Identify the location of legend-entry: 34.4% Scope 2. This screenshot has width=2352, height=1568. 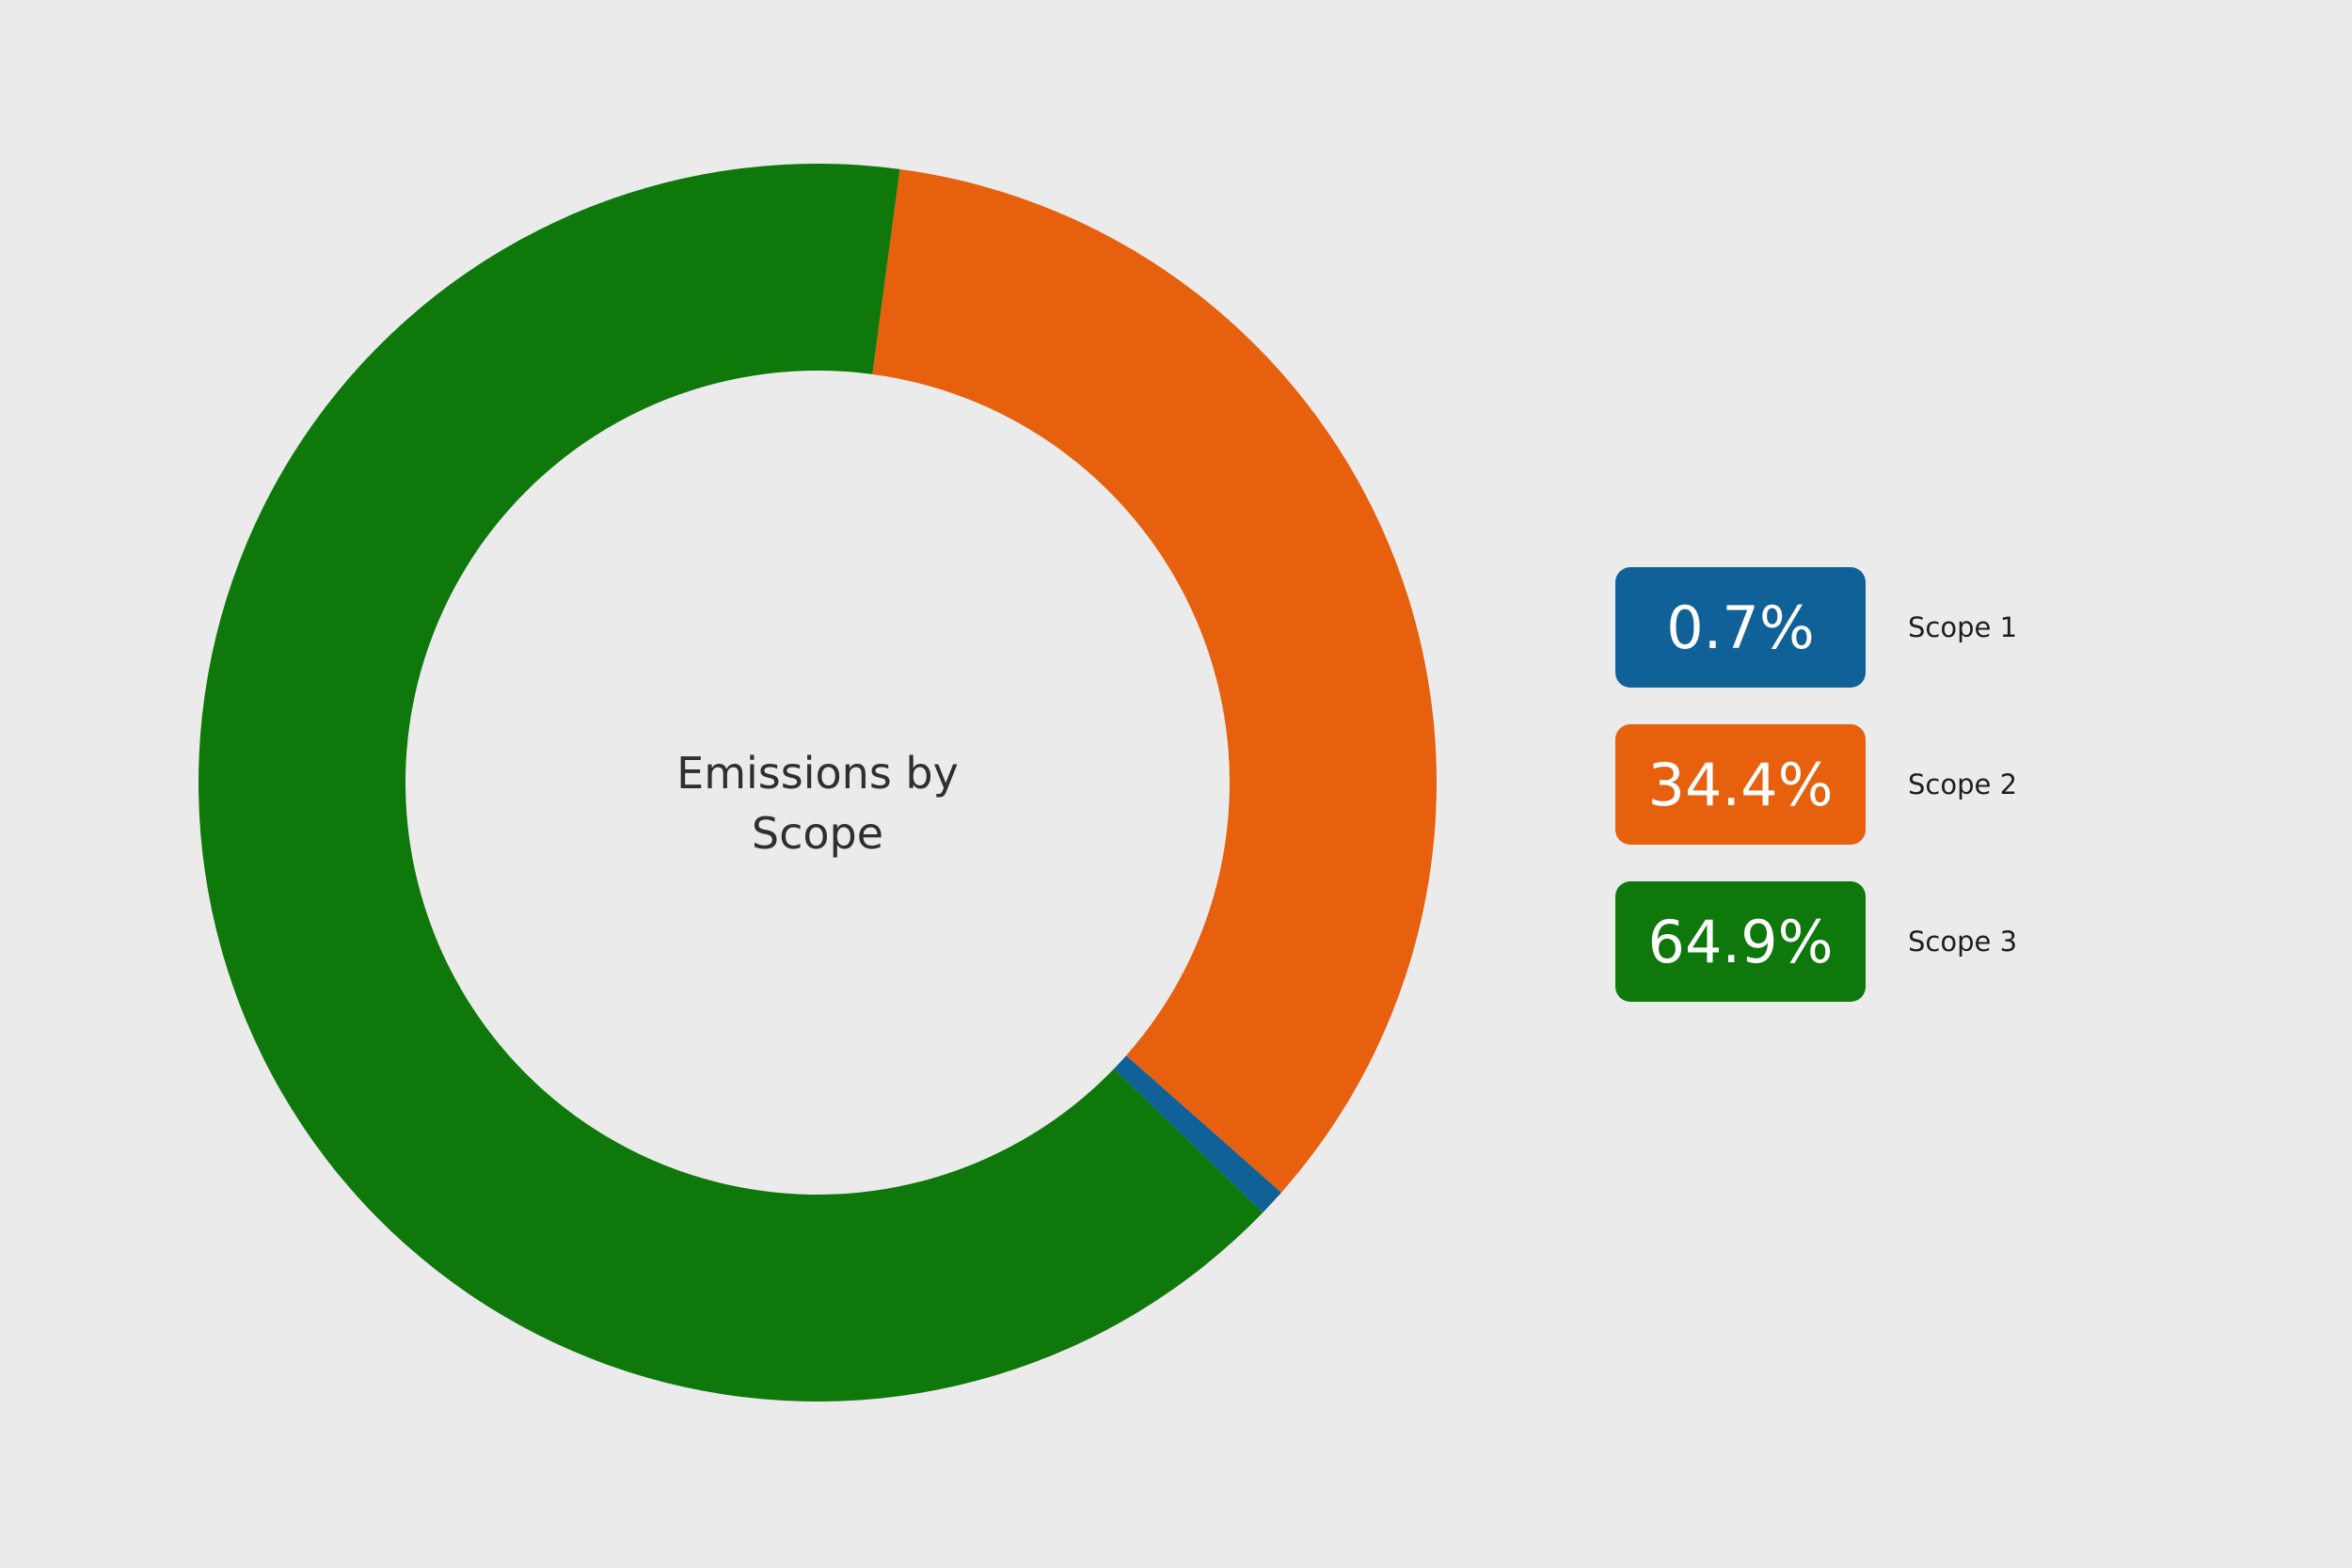
(1816, 784).